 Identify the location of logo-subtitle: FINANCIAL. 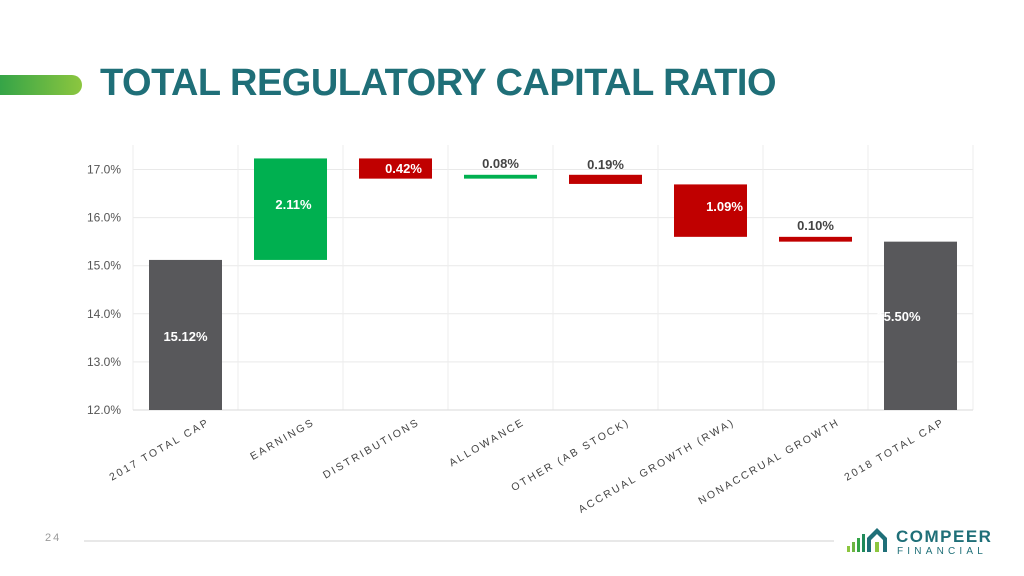
(942, 551).